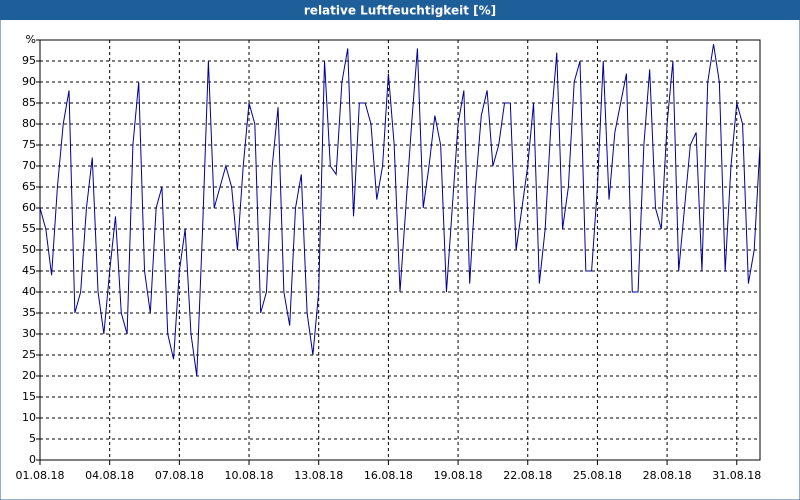  Describe the element at coordinates (29, 249) in the screenshot. I see `y-tick-label: 50` at that location.